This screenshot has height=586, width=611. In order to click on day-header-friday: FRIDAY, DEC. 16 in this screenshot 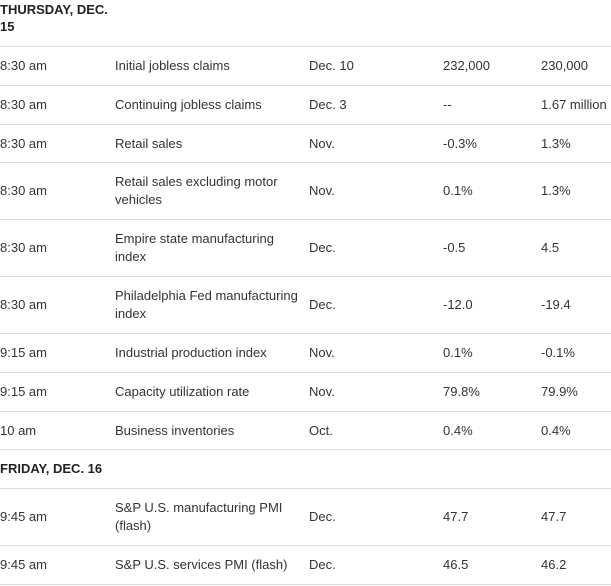, I will do `click(305, 469)`.